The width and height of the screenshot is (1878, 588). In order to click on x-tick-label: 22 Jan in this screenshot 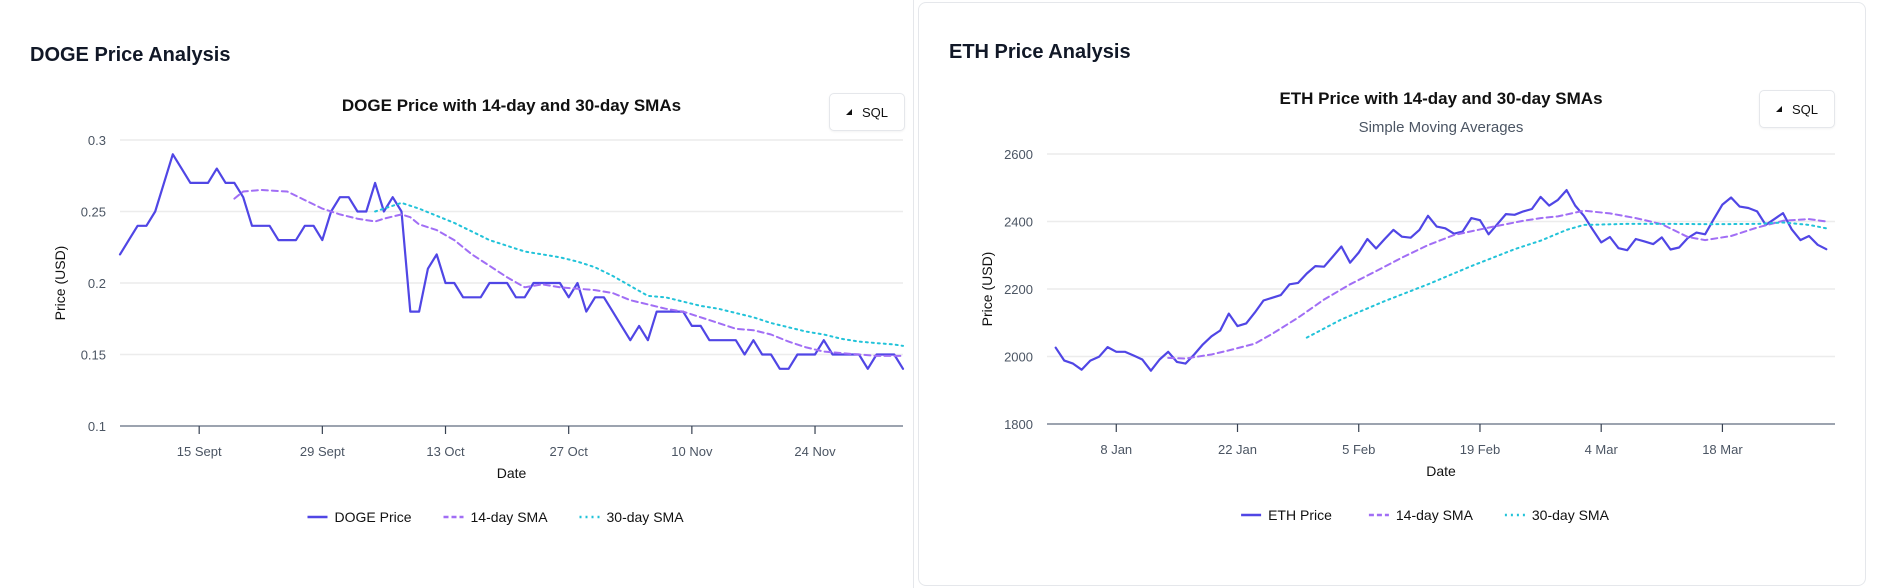, I will do `click(1237, 449)`.